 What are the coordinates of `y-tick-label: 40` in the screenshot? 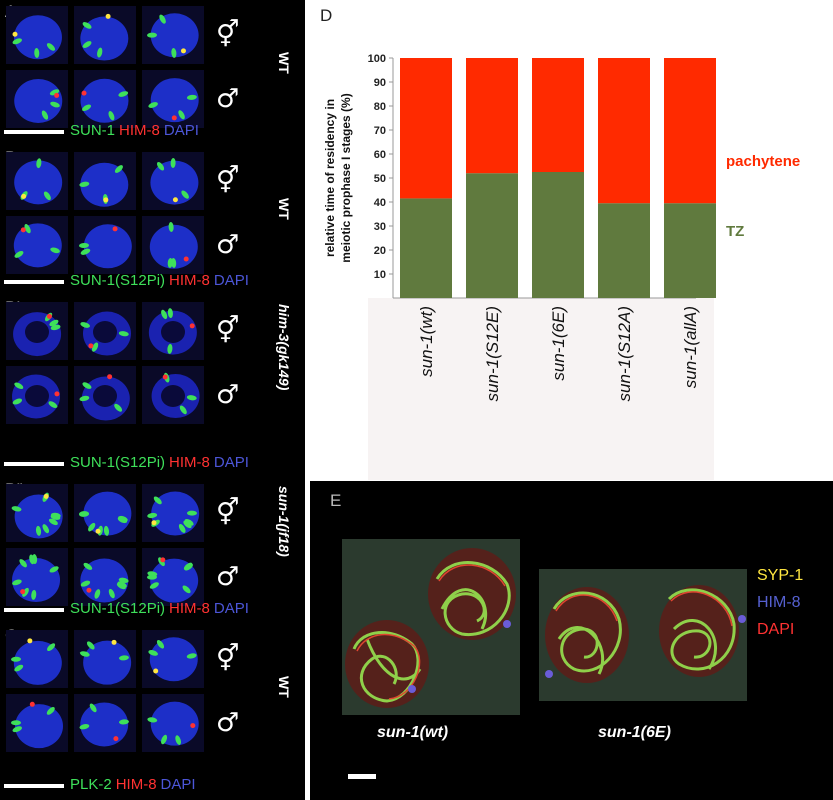 It's located at (380, 203).